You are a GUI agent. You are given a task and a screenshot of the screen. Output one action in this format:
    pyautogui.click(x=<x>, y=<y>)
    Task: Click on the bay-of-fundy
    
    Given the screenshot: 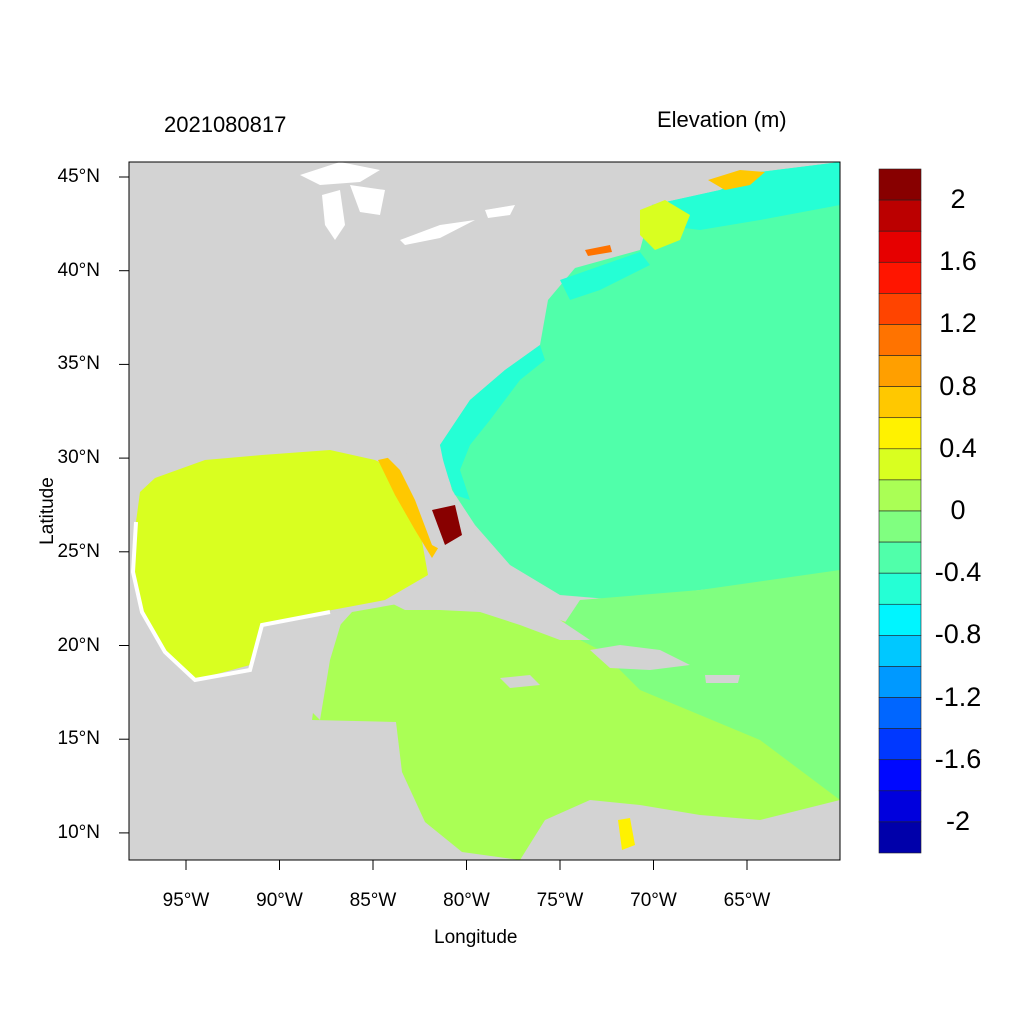 What is the action you would take?
    pyautogui.click(x=736, y=180)
    